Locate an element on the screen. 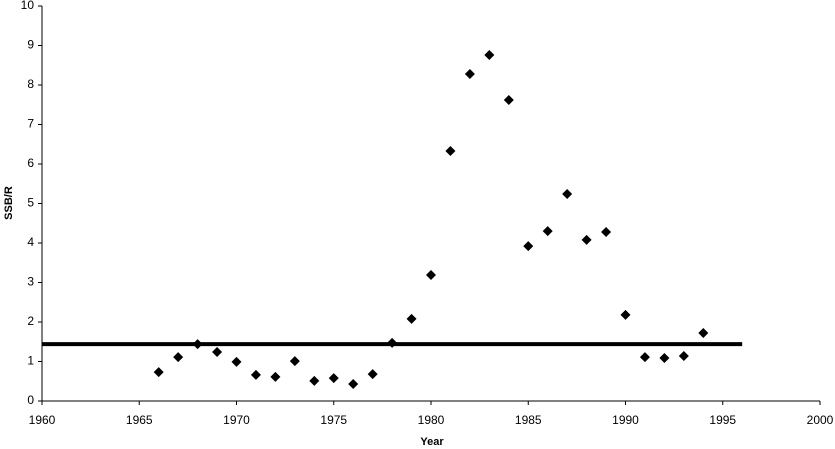  y-tick-label: 10 is located at coordinates (28, 6).